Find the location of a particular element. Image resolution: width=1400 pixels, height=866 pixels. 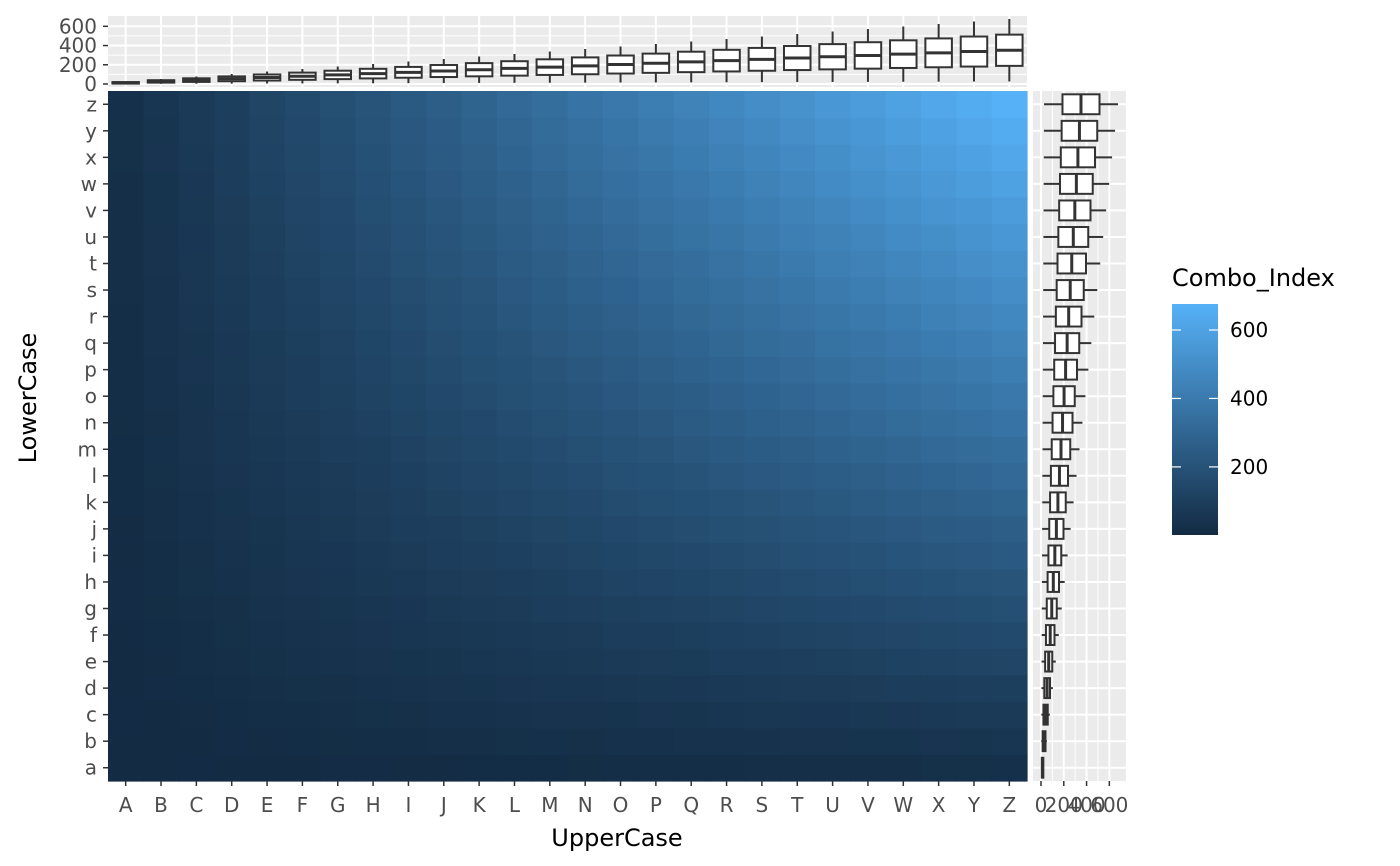

heatmap-cell-Ax is located at coordinates (126, 158).